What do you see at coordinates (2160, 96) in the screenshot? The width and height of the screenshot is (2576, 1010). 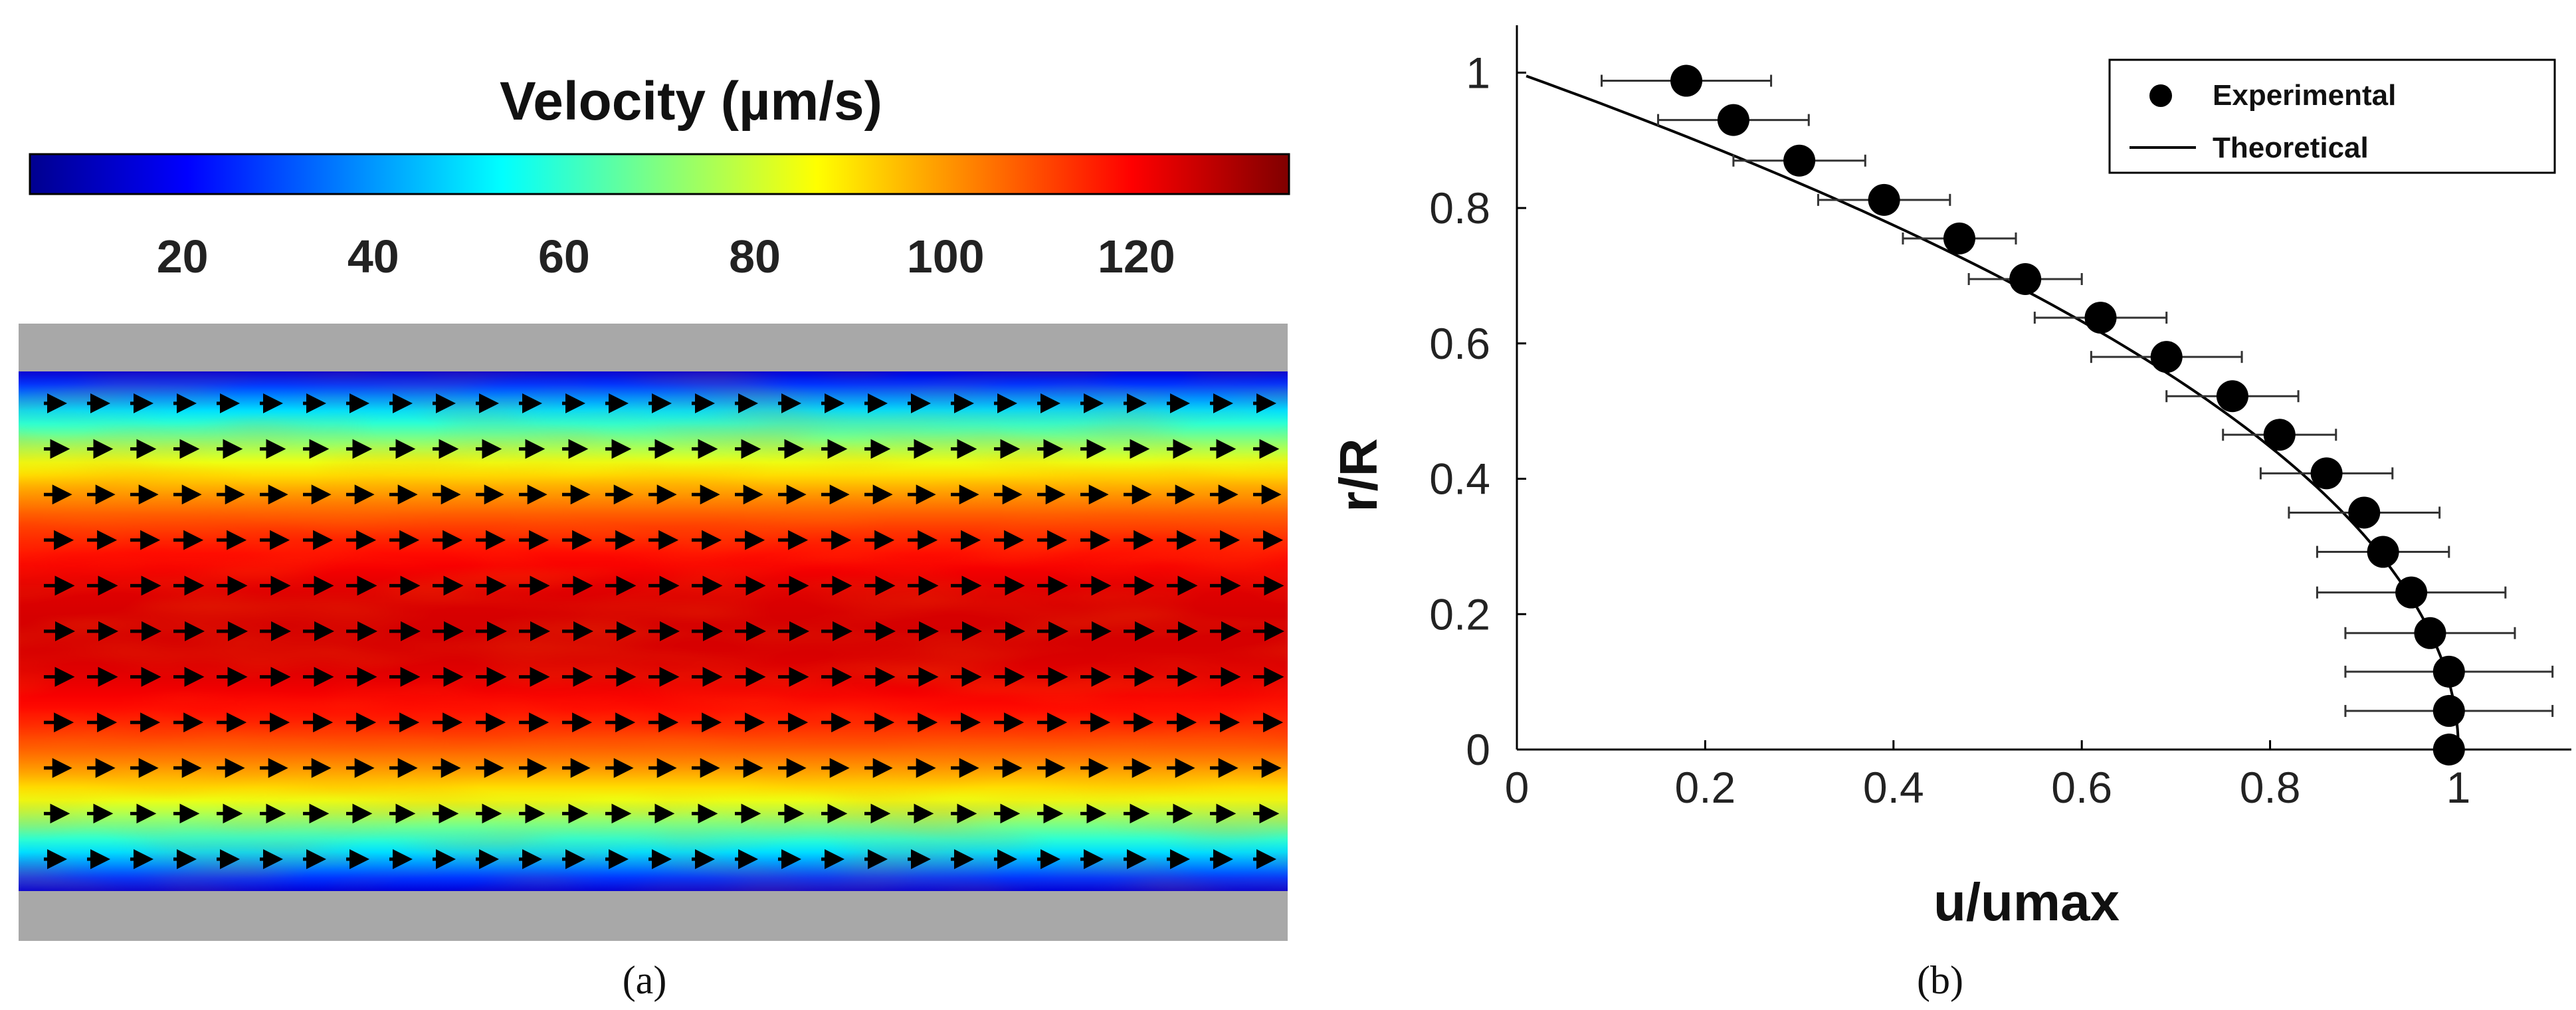 I see `legend-marker-experimental` at bounding box center [2160, 96].